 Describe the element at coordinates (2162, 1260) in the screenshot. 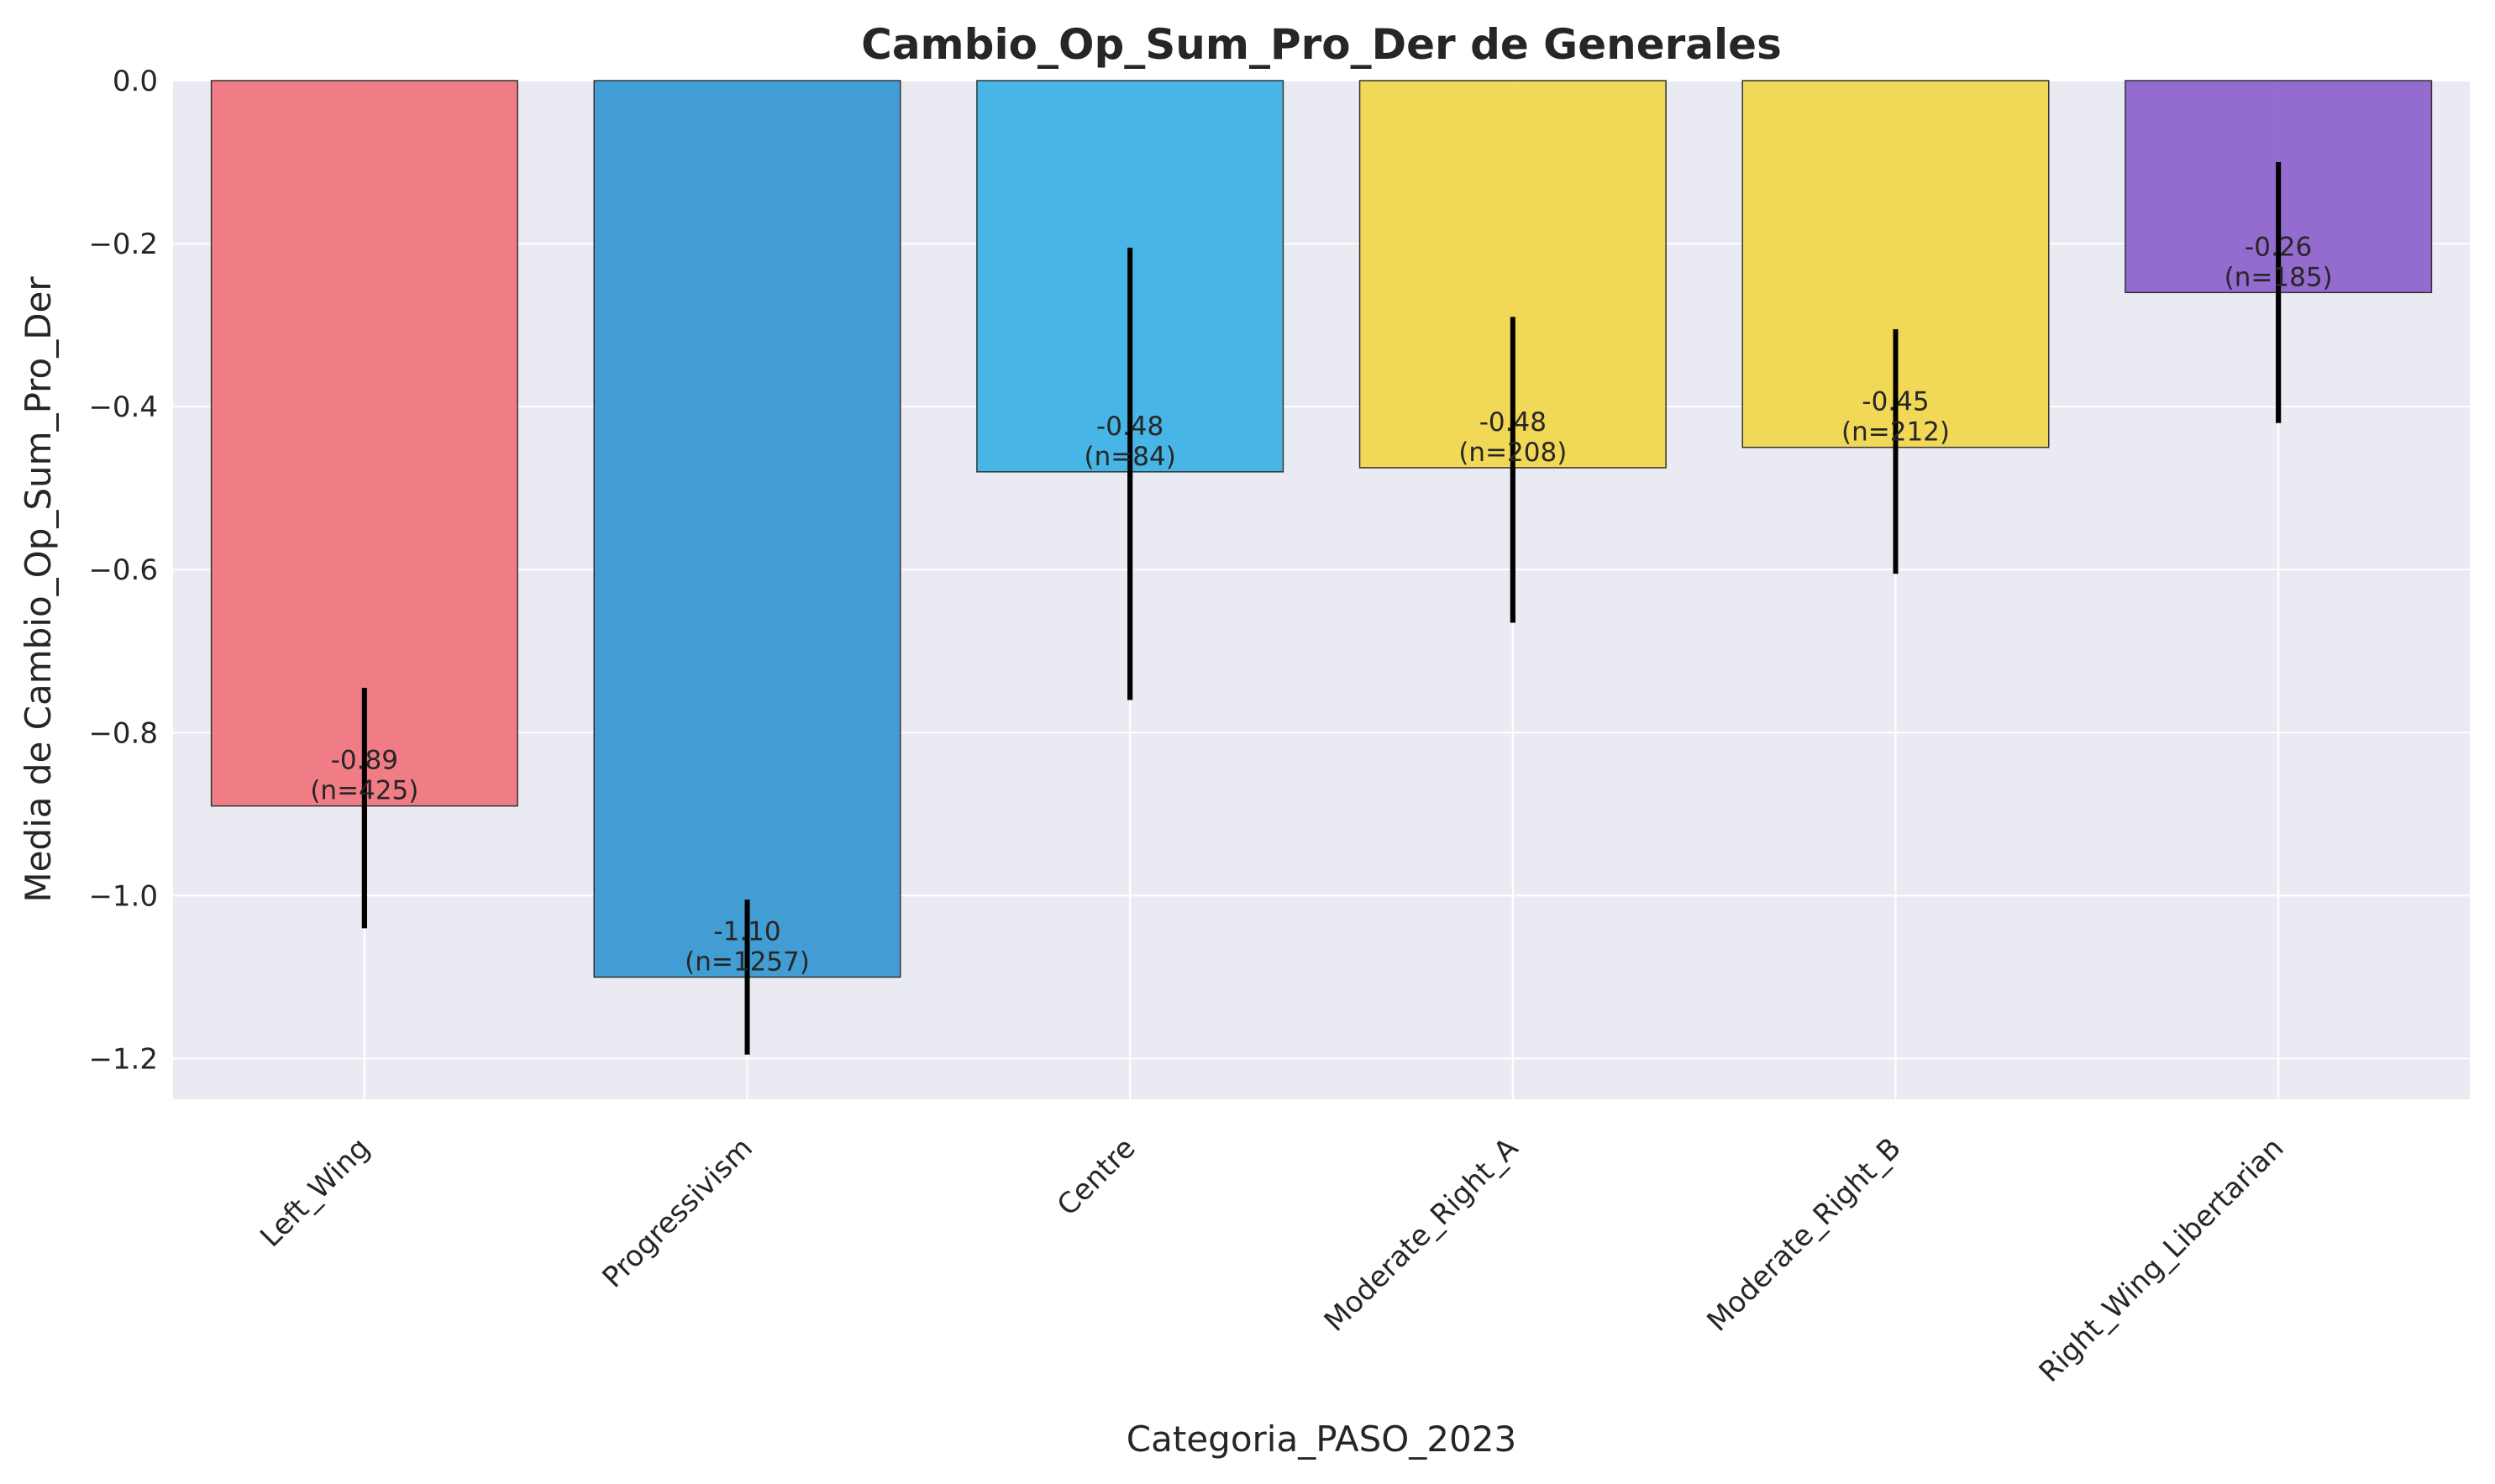

I see `x-tick-label: Right_Wing_Libertarian` at that location.